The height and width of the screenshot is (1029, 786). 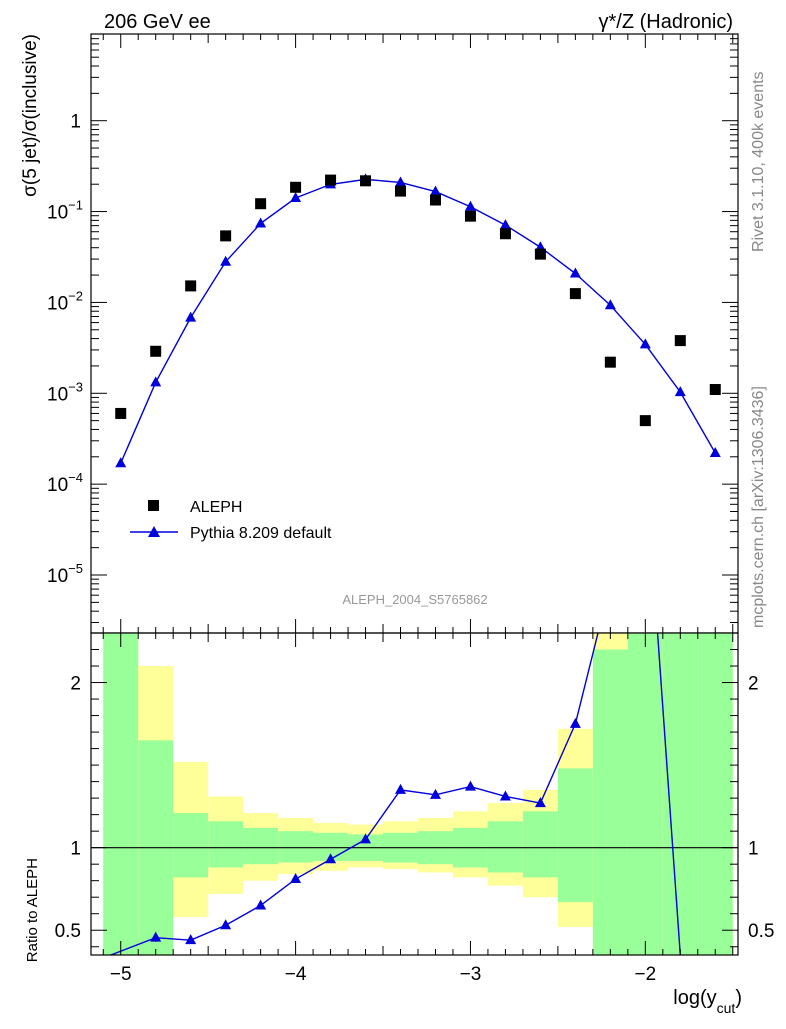 What do you see at coordinates (75, 684) in the screenshot?
I see `ratio-y-tick-label: 2` at bounding box center [75, 684].